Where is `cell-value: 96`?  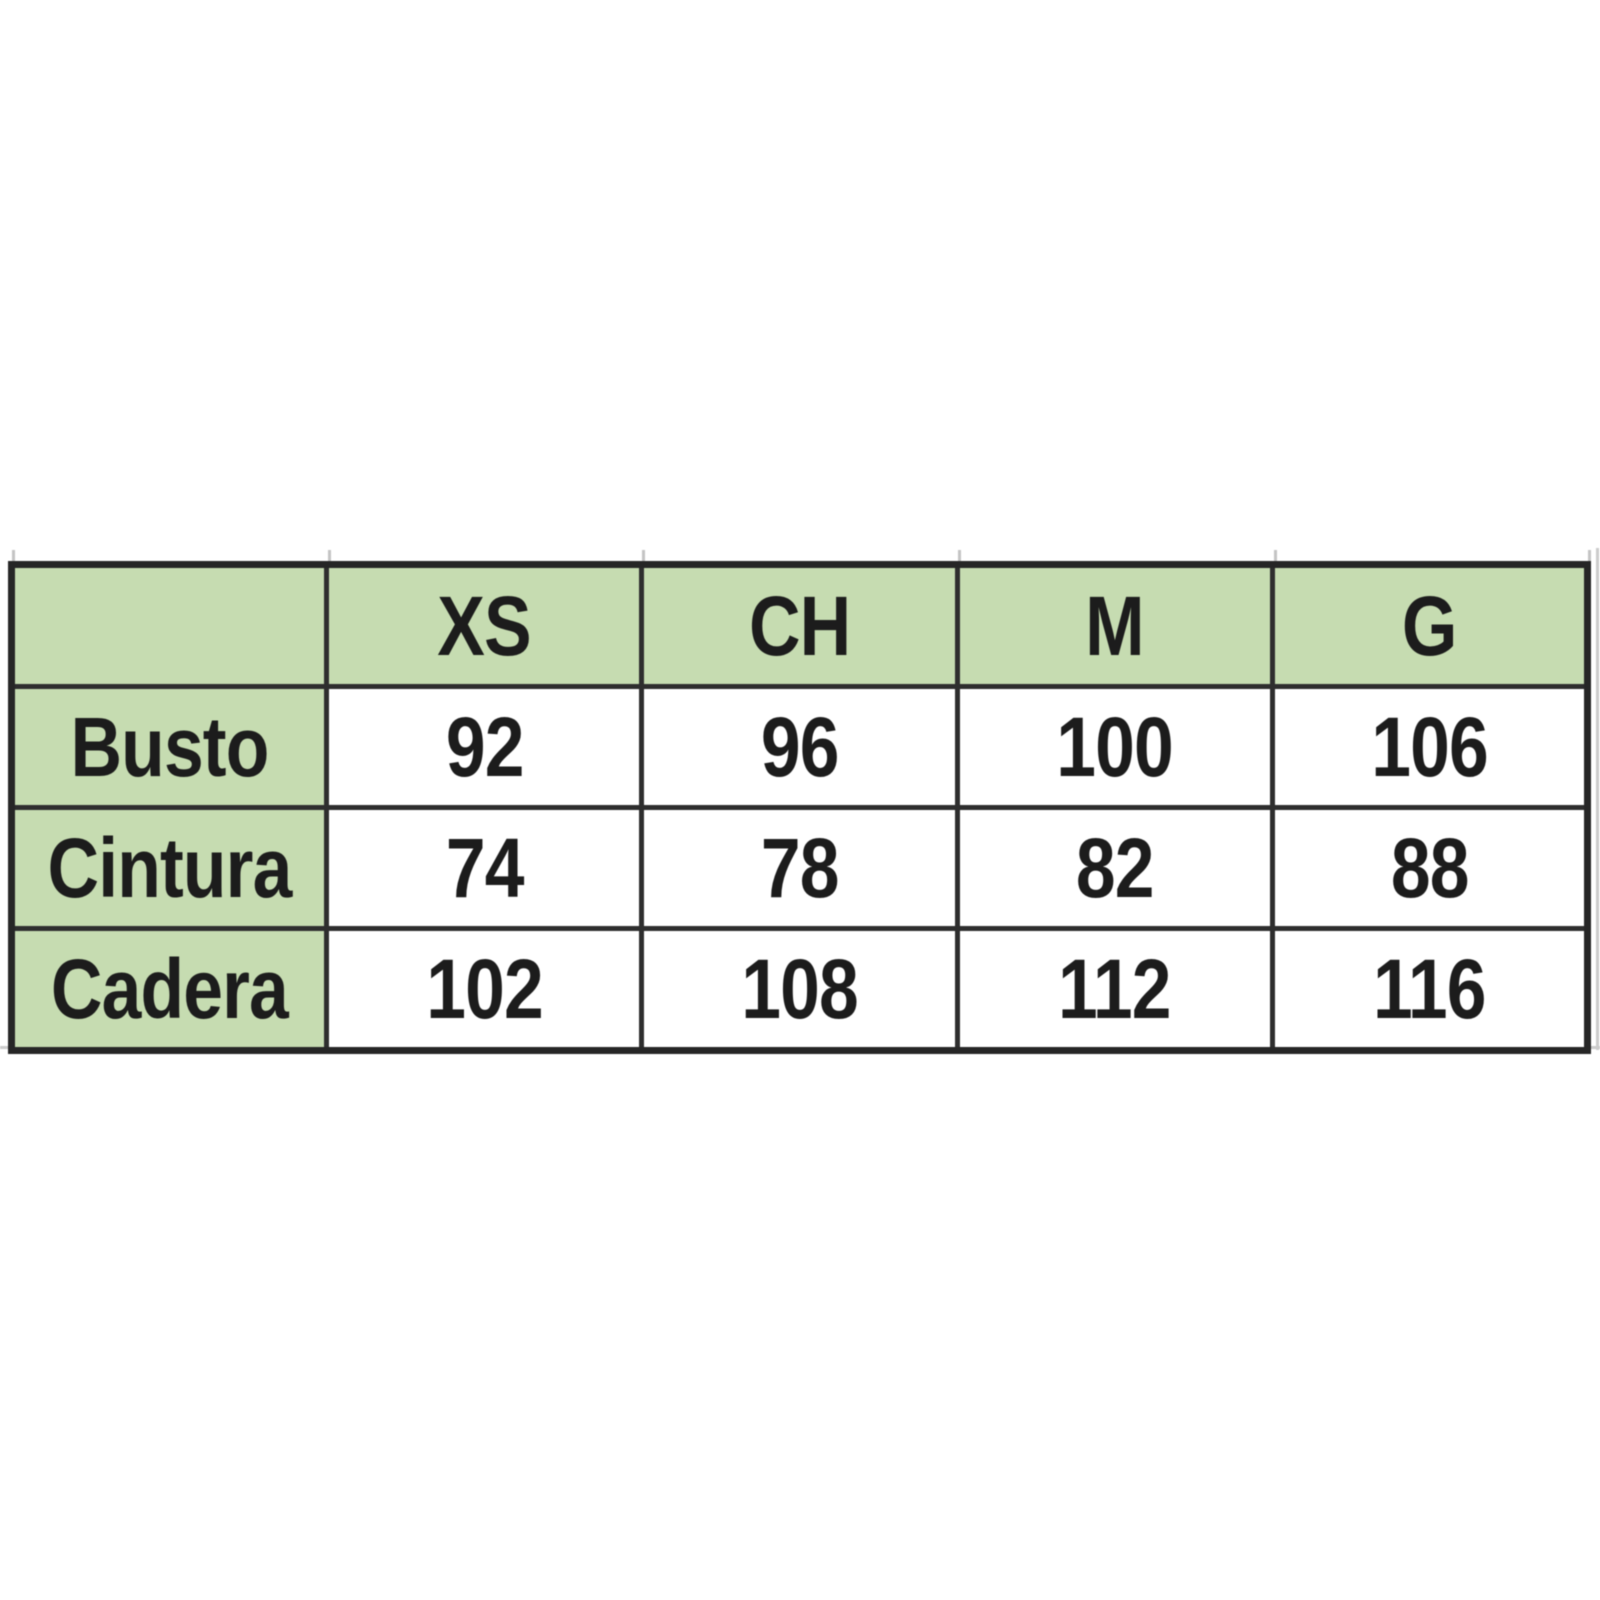
cell-value: 96 is located at coordinates (800, 746).